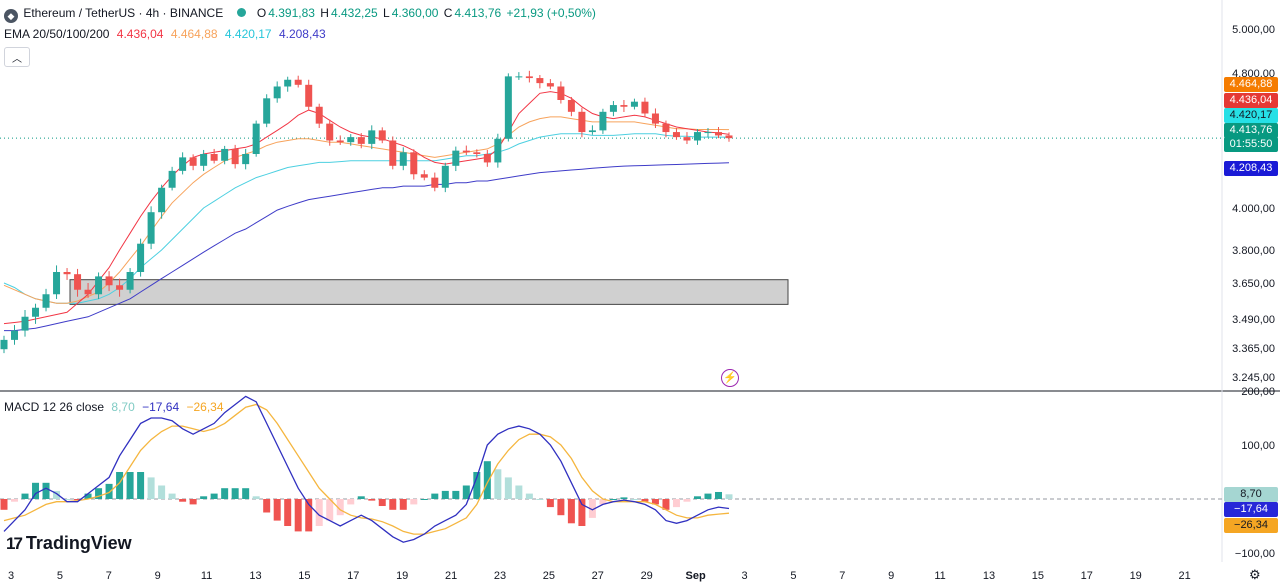  I want to click on macd-signal-value: −26,34, so click(205, 407).